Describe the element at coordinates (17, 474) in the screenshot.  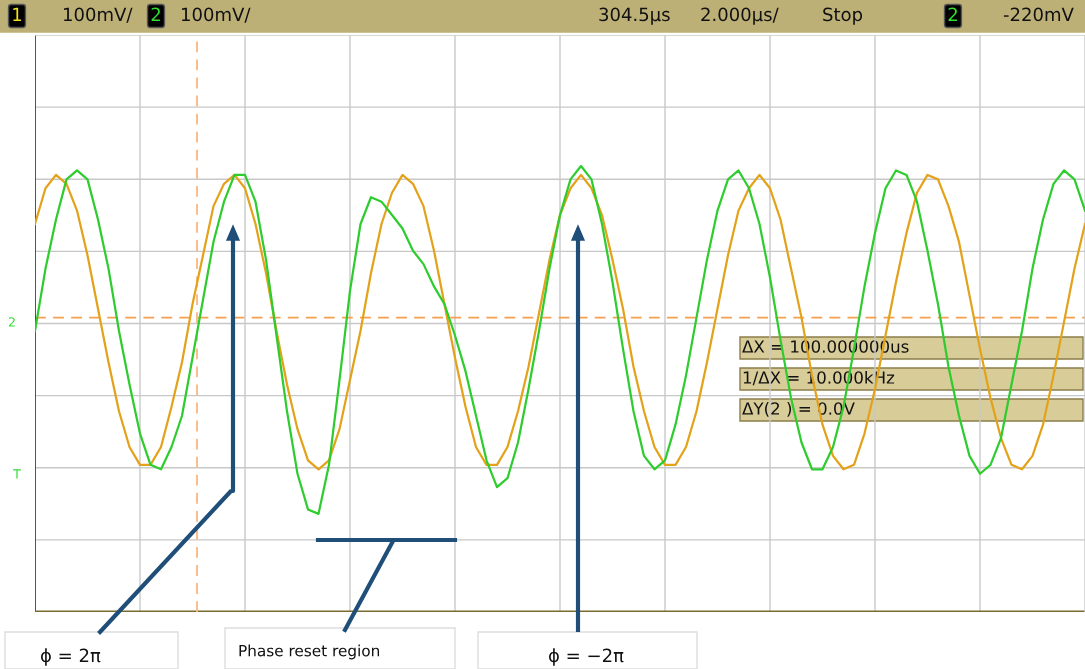
I see `text: T` at that location.